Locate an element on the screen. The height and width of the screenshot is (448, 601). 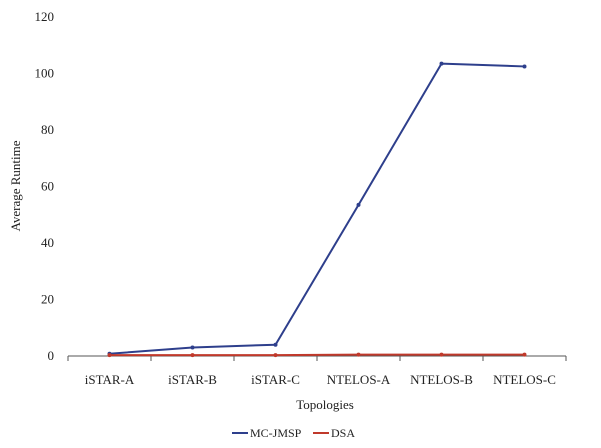
y-tick-label: 80 is located at coordinates (47, 129).